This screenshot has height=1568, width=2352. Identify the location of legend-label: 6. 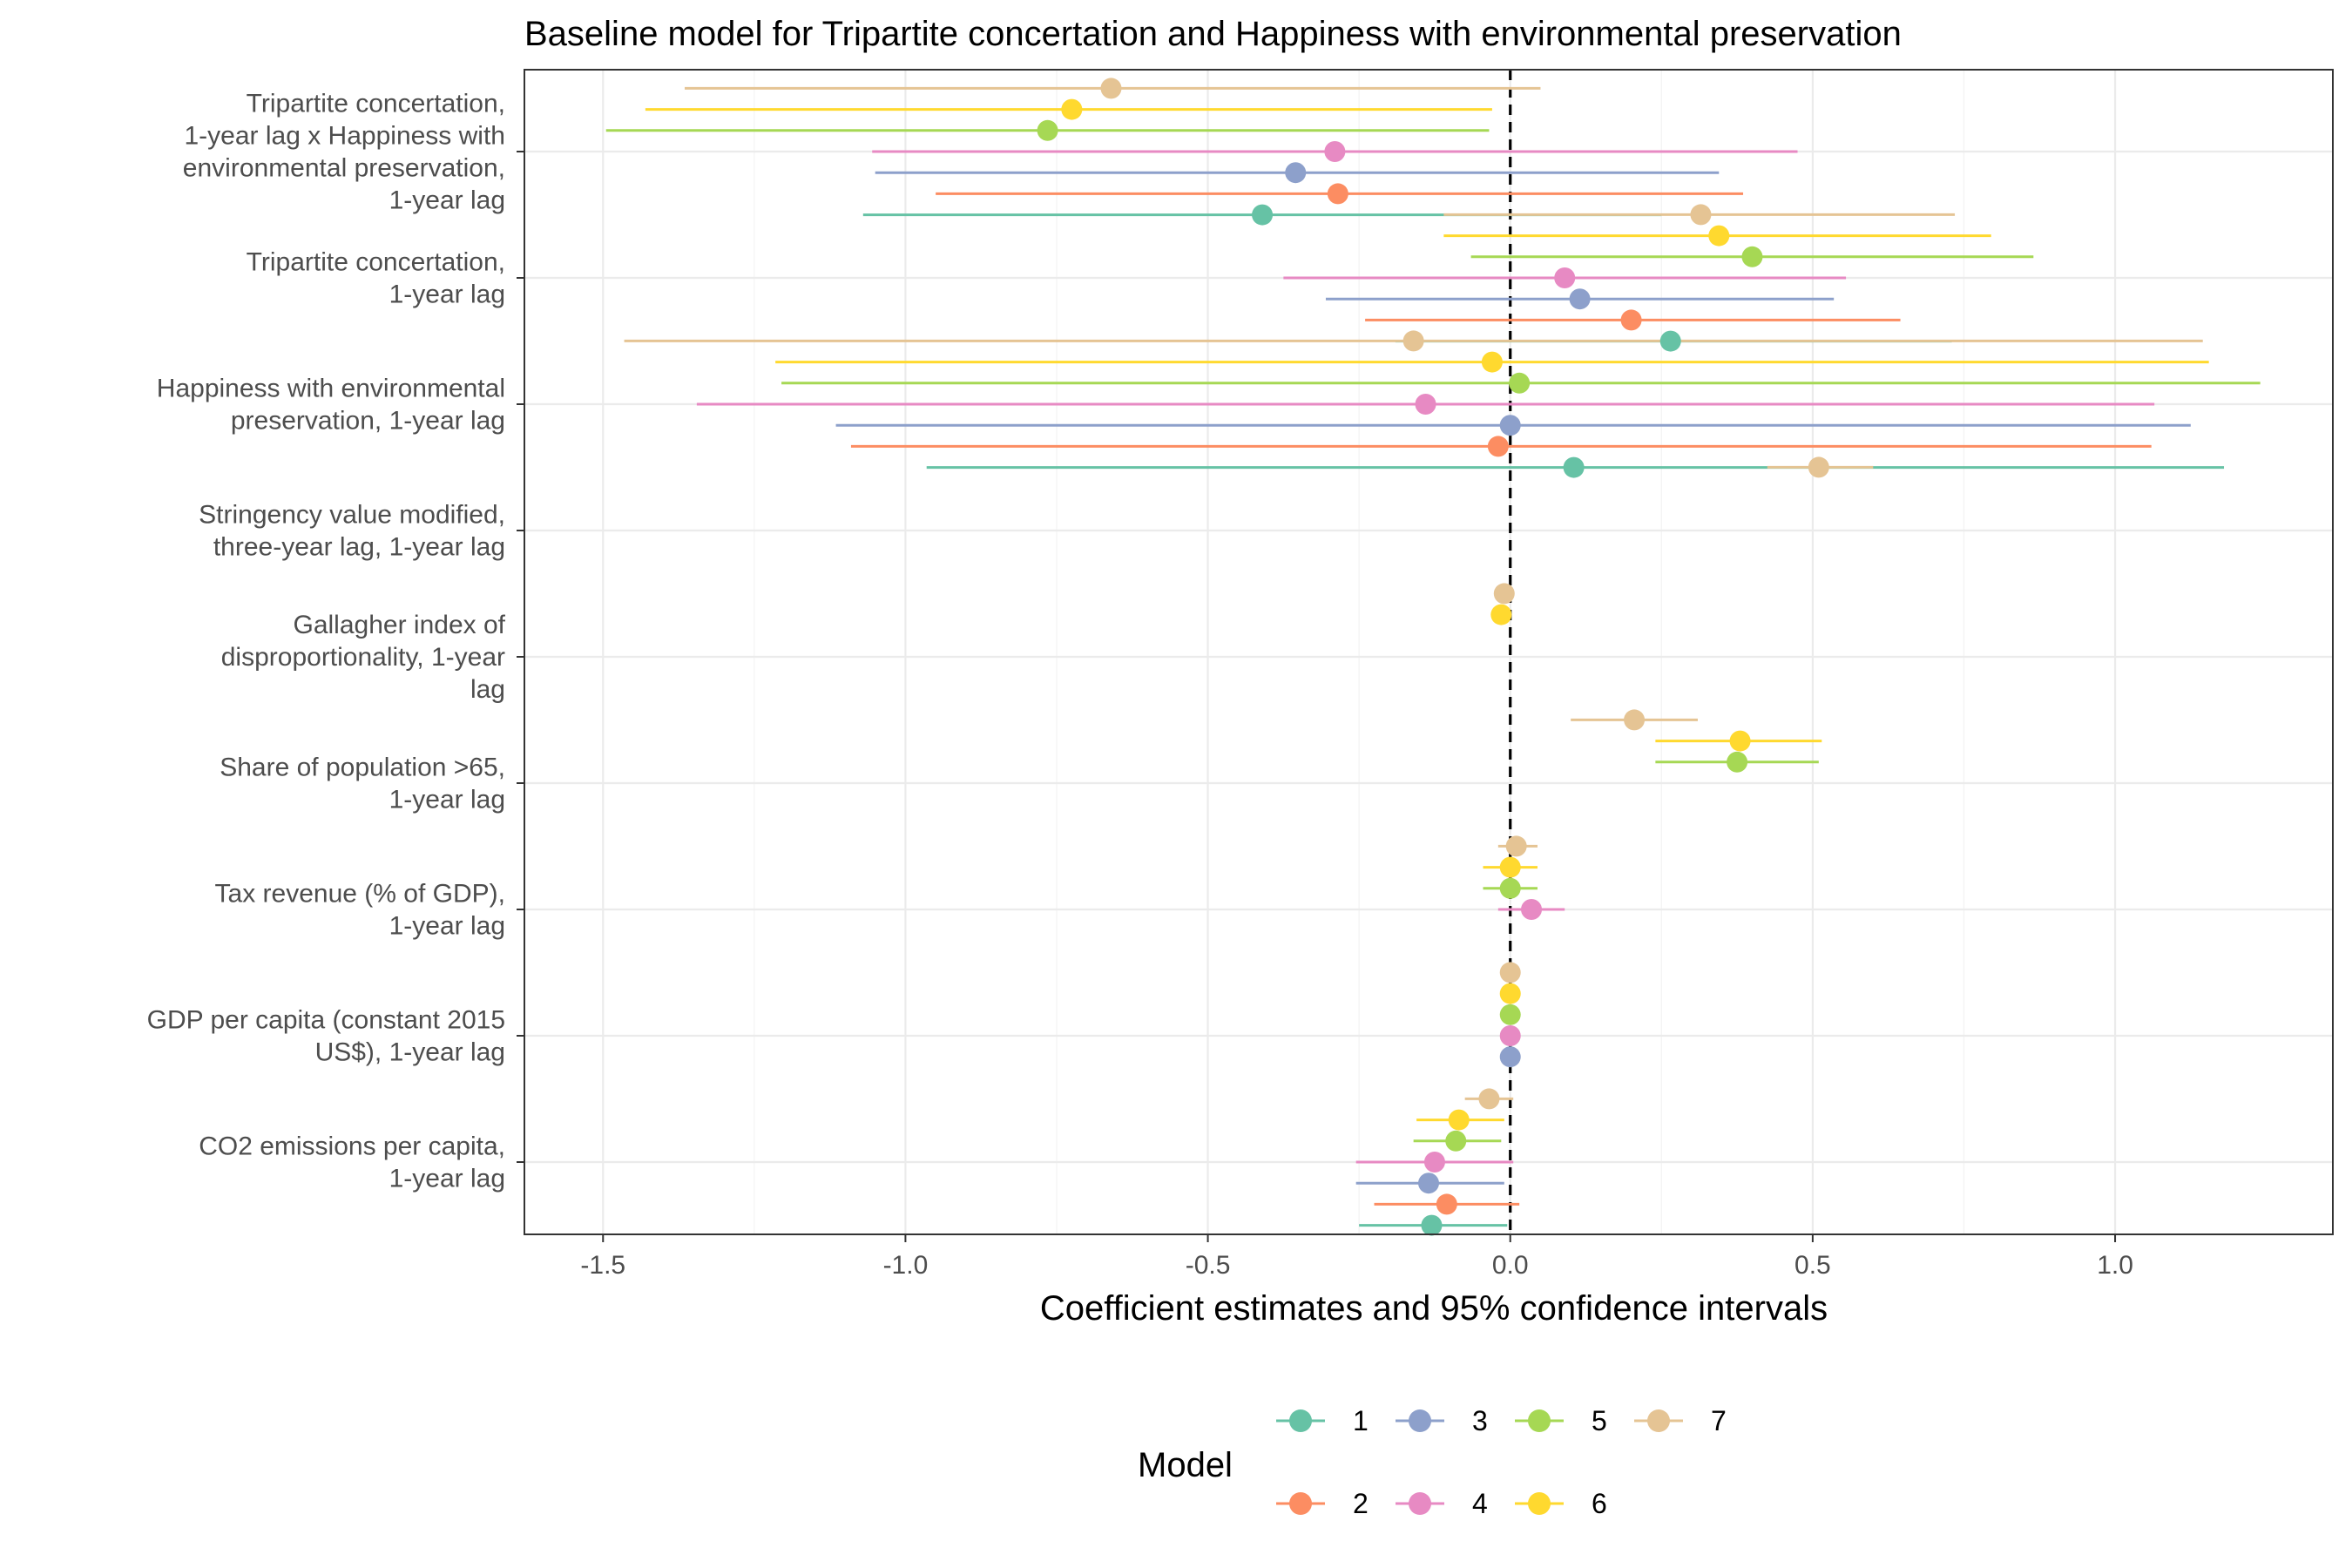
(1599, 1503).